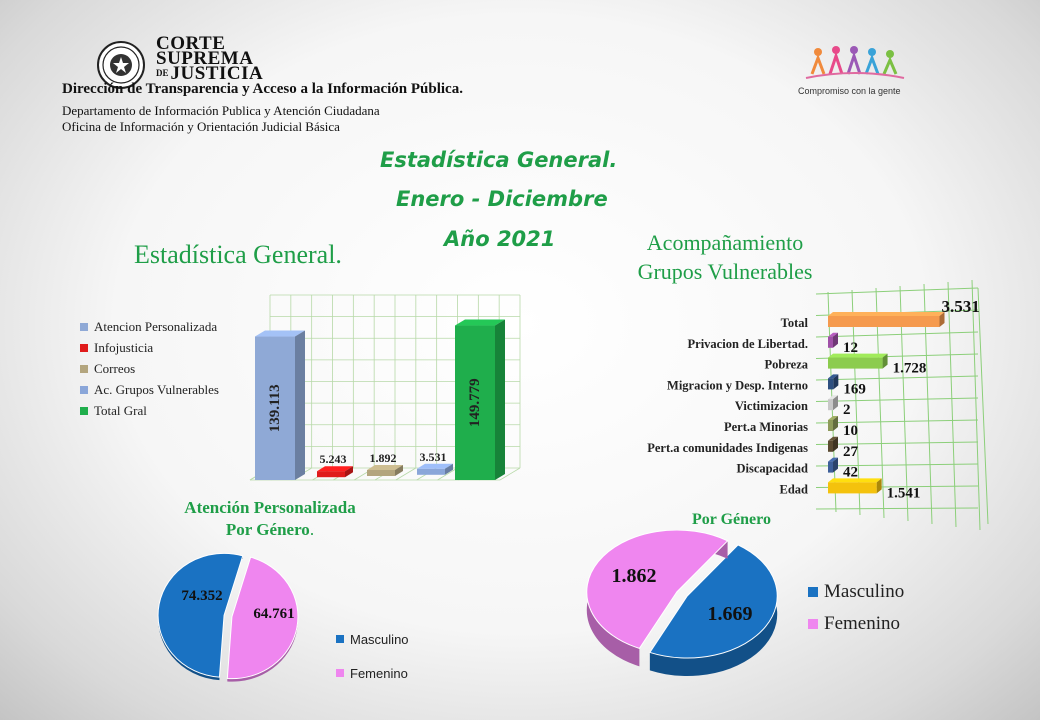  I want to click on court-seal-icon, so click(121, 65).